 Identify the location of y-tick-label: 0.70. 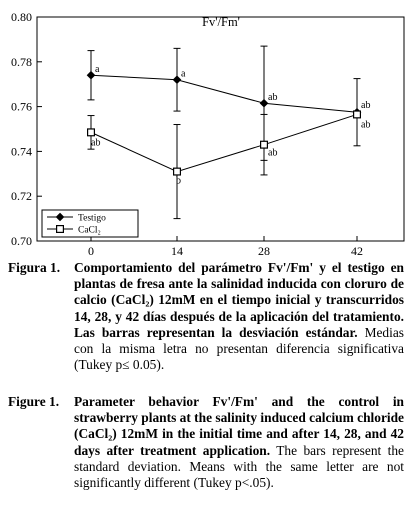
(21, 241).